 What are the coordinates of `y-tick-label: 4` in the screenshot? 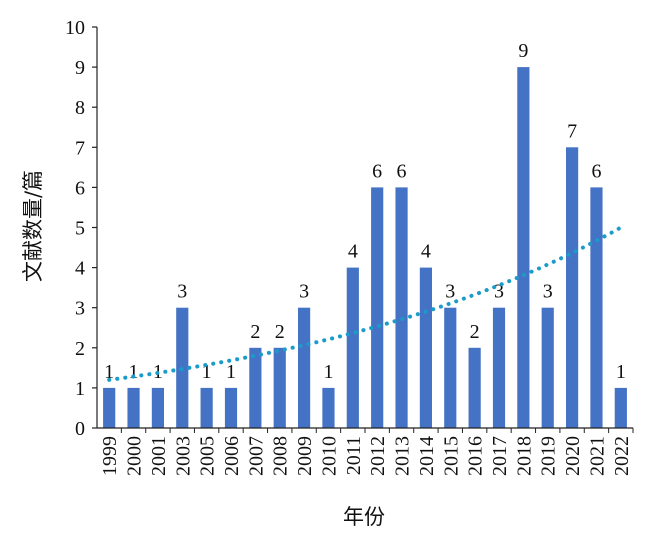 It's located at (80, 269).